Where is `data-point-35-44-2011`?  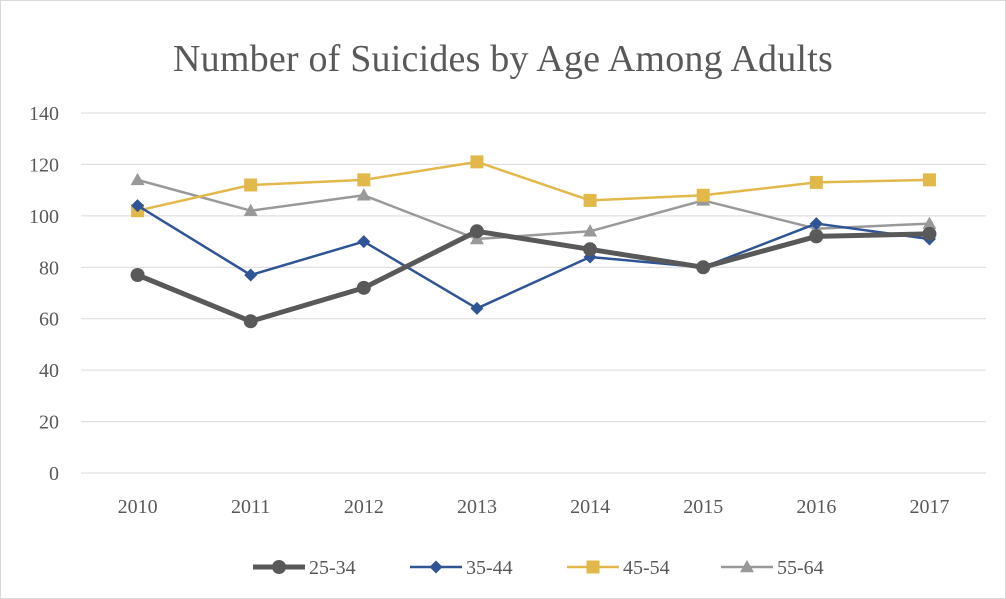
data-point-35-44-2011 is located at coordinates (251, 275).